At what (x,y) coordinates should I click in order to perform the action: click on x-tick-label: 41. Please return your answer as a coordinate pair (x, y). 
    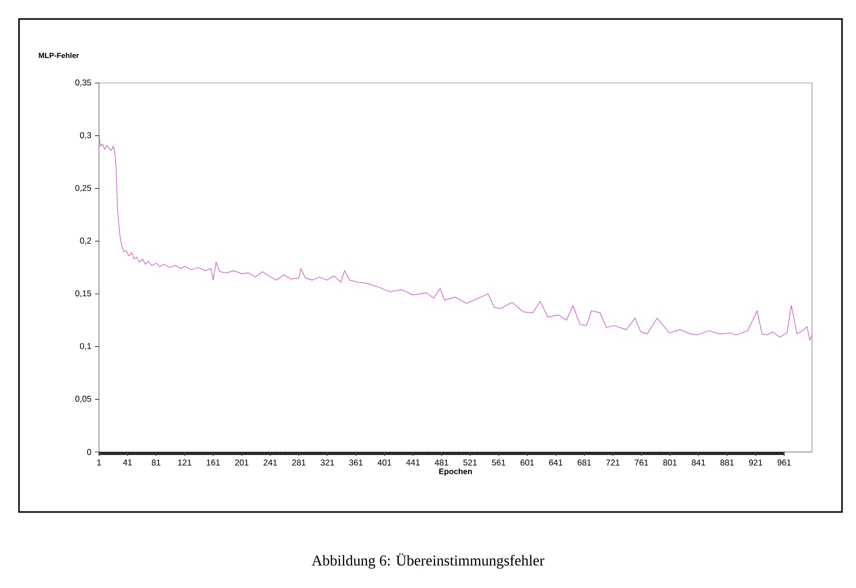
    Looking at the image, I should click on (127, 463).